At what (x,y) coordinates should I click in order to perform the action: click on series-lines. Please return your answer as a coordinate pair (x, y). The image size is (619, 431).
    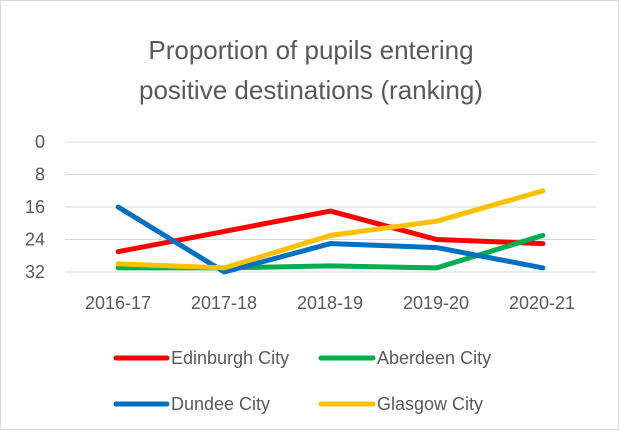
    Looking at the image, I should click on (330, 231).